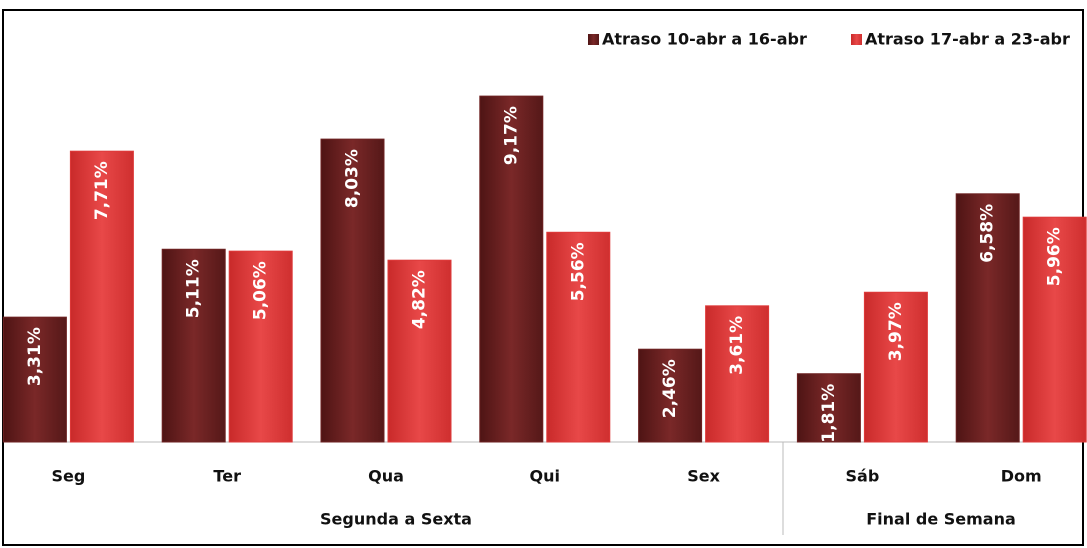 This screenshot has height=548, width=1087. I want to click on data-label: 5,11%, so click(194, 288).